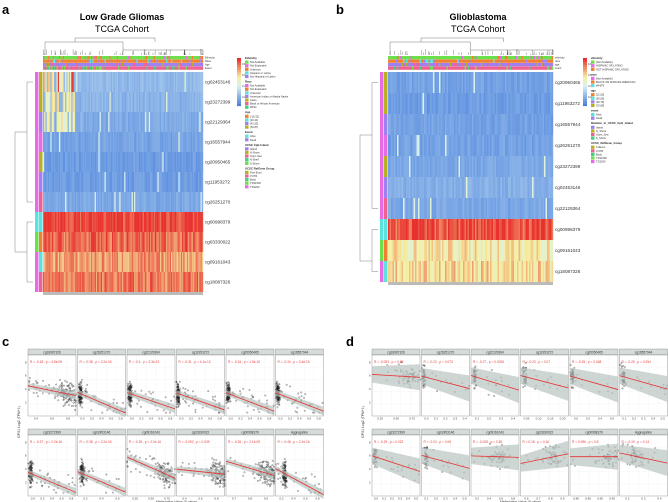 The width and height of the screenshot is (668, 502). Describe the element at coordinates (41, 162) in the screenshot. I see `row-annotation-refgene` at that location.